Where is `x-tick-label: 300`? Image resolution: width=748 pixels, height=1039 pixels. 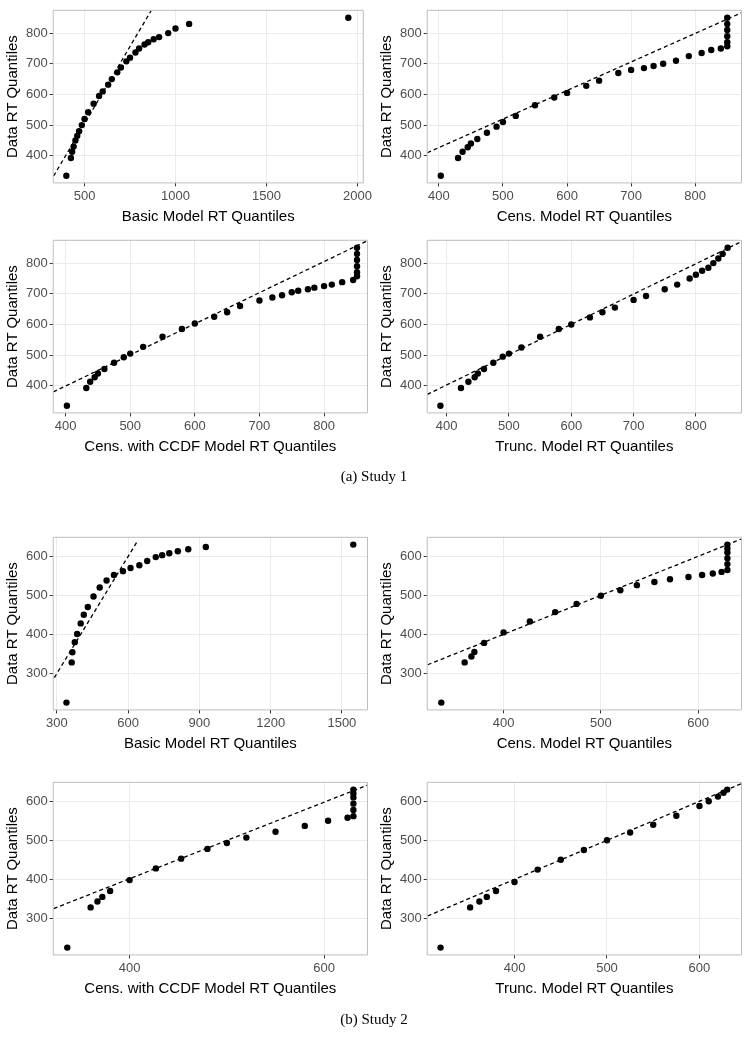
x-tick-label: 300 is located at coordinates (57, 722).